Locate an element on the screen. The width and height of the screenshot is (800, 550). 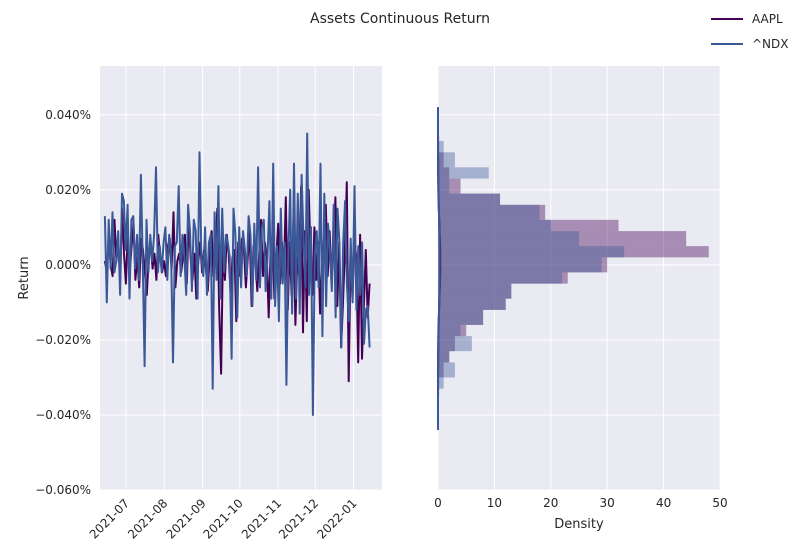
line-y-tick-label-5: −0.060% is located at coordinates (63, 490).